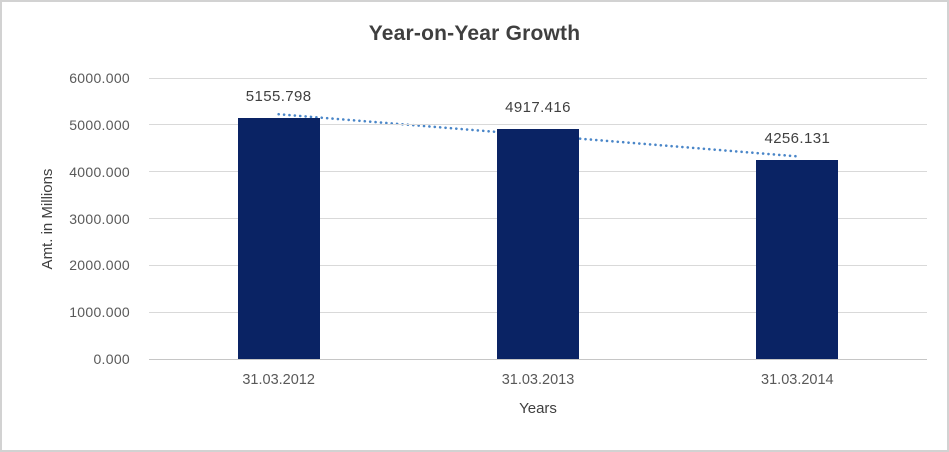  What do you see at coordinates (474, 33) in the screenshot?
I see `chart-title: Year-on-Year Growth` at bounding box center [474, 33].